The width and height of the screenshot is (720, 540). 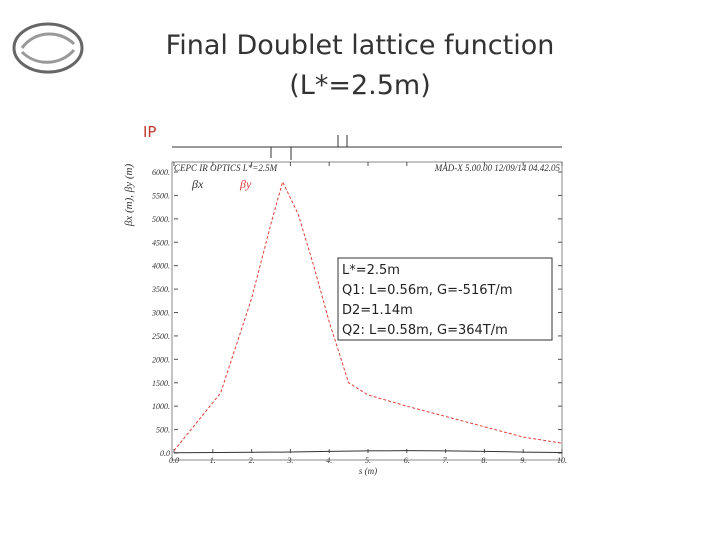 What do you see at coordinates (368, 452) in the screenshot?
I see `series-line` at bounding box center [368, 452].